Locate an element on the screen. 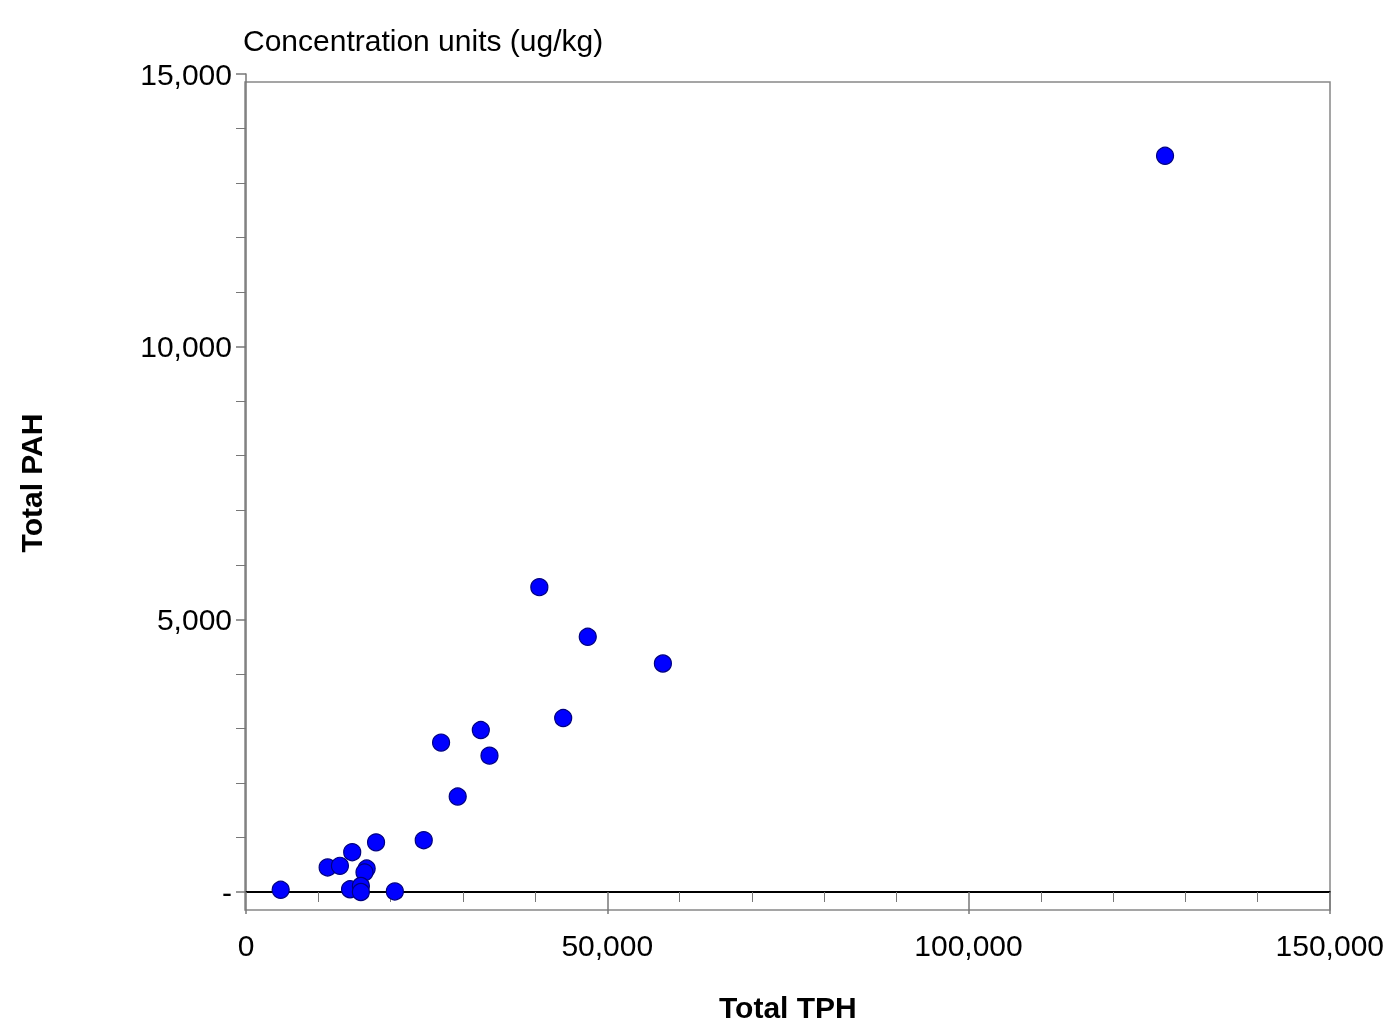 The height and width of the screenshot is (1035, 1395). y-axis-title: Total PAH is located at coordinates (31, 483).